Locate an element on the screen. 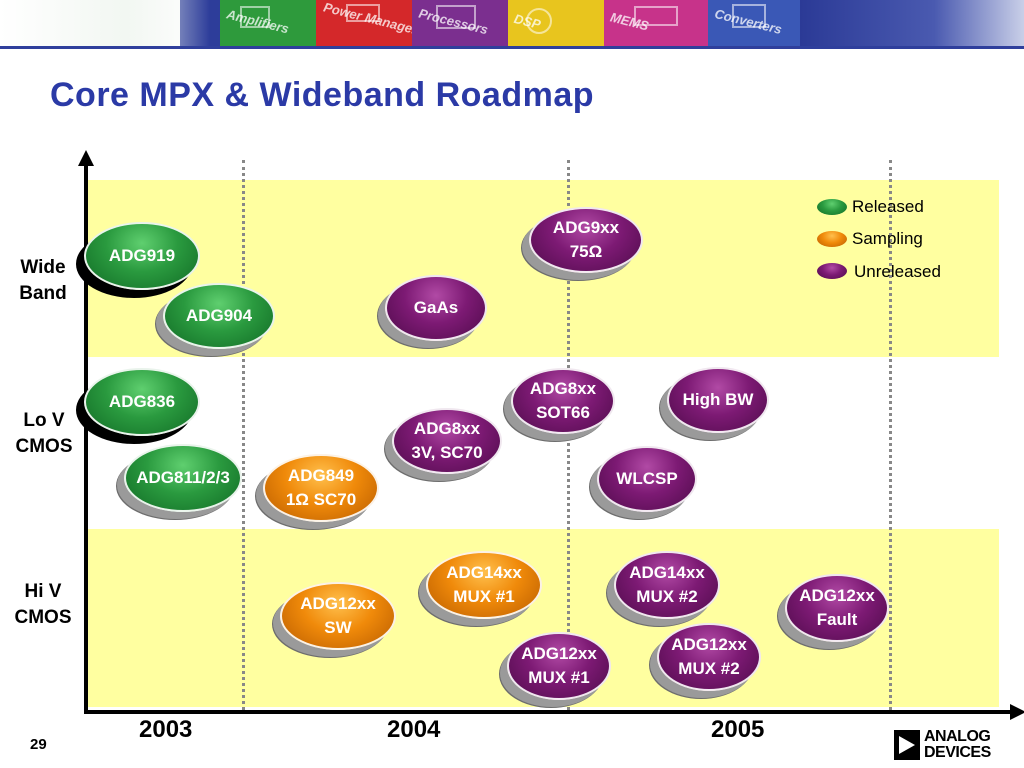 This screenshot has width=1024, height=768. logo-line: ANALOG is located at coordinates (957, 736).